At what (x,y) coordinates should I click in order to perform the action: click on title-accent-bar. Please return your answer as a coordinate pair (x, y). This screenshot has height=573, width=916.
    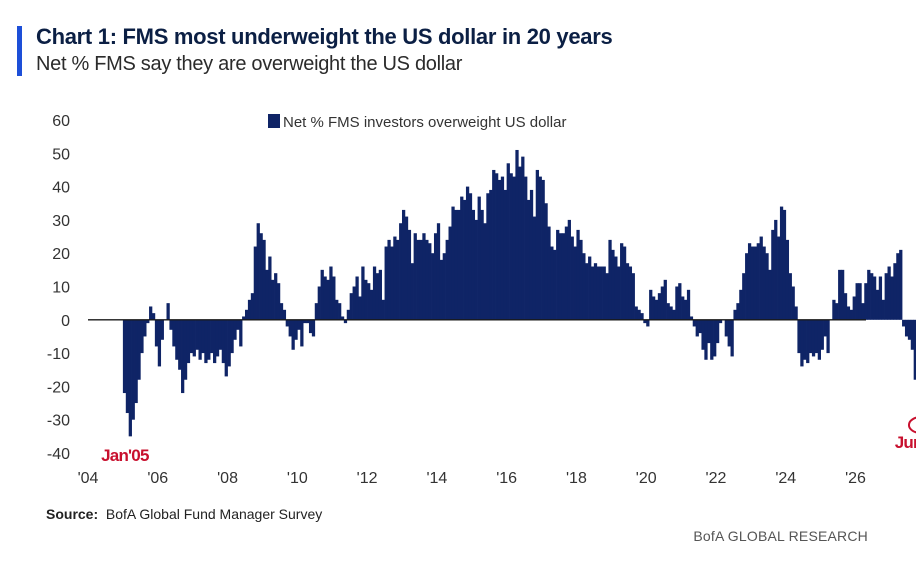
    Looking at the image, I should click on (19, 51).